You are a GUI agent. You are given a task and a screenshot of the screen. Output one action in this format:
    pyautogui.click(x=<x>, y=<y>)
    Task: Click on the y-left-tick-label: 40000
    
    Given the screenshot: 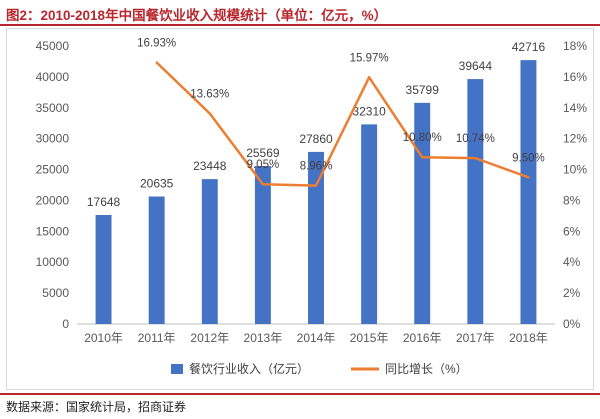 What is the action you would take?
    pyautogui.click(x=53, y=77)
    